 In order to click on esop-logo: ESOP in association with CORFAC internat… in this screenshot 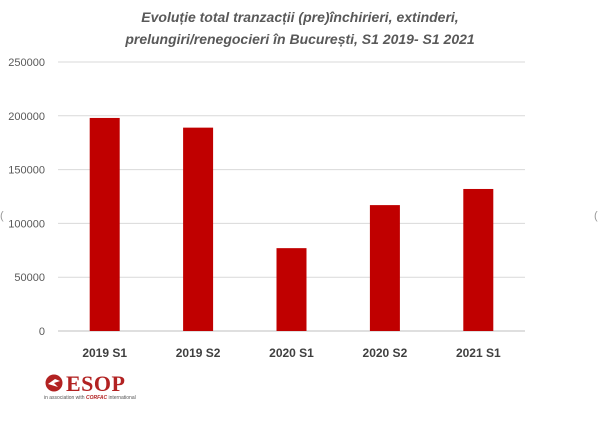, I will do `click(99, 388)`.